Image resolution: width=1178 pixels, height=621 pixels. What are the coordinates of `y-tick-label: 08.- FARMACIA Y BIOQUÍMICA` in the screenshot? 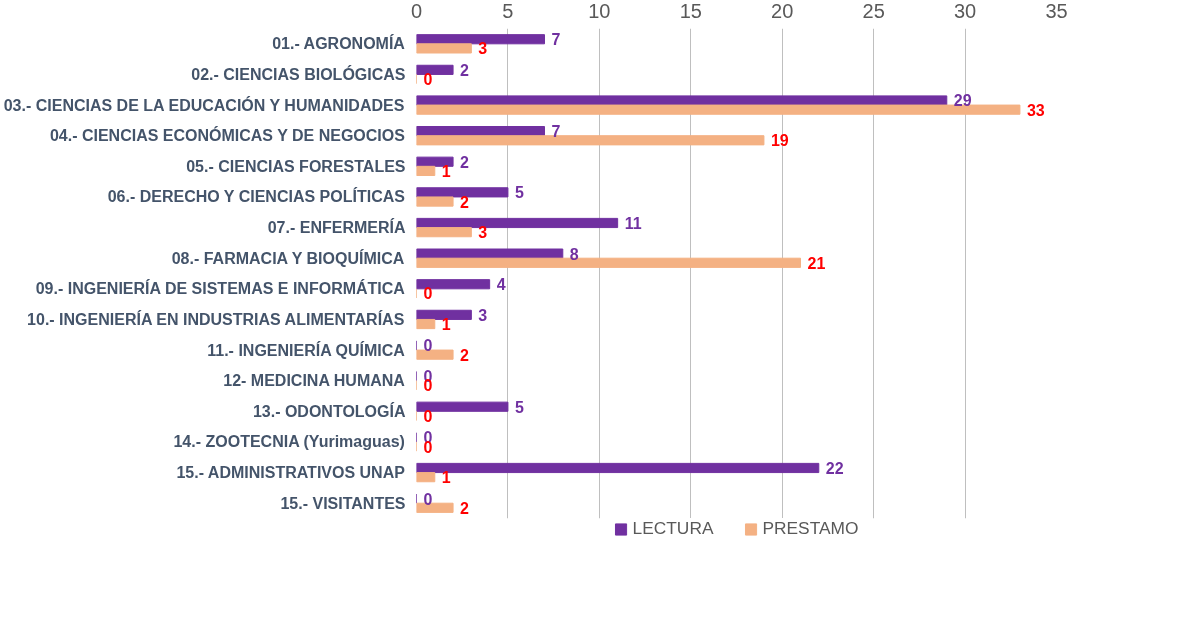 It's located at (288, 257).